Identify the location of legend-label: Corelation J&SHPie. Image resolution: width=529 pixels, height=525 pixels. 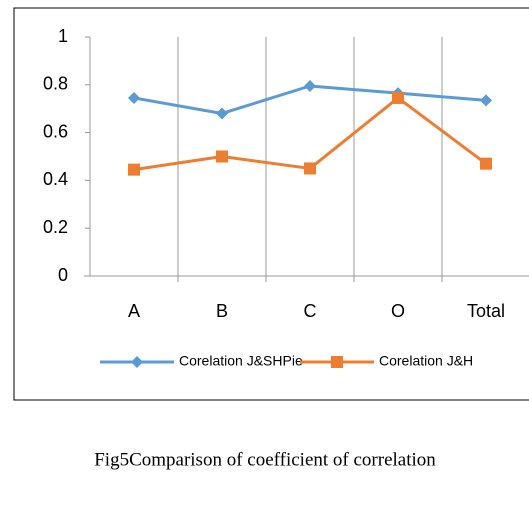
(241, 361).